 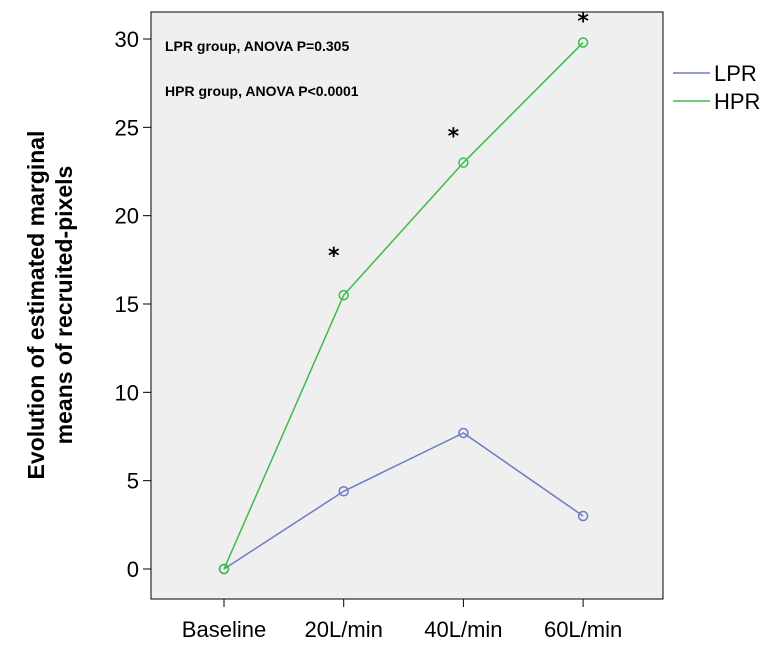 I want to click on x-tick-label-1: 20L/min, so click(x=344, y=629).